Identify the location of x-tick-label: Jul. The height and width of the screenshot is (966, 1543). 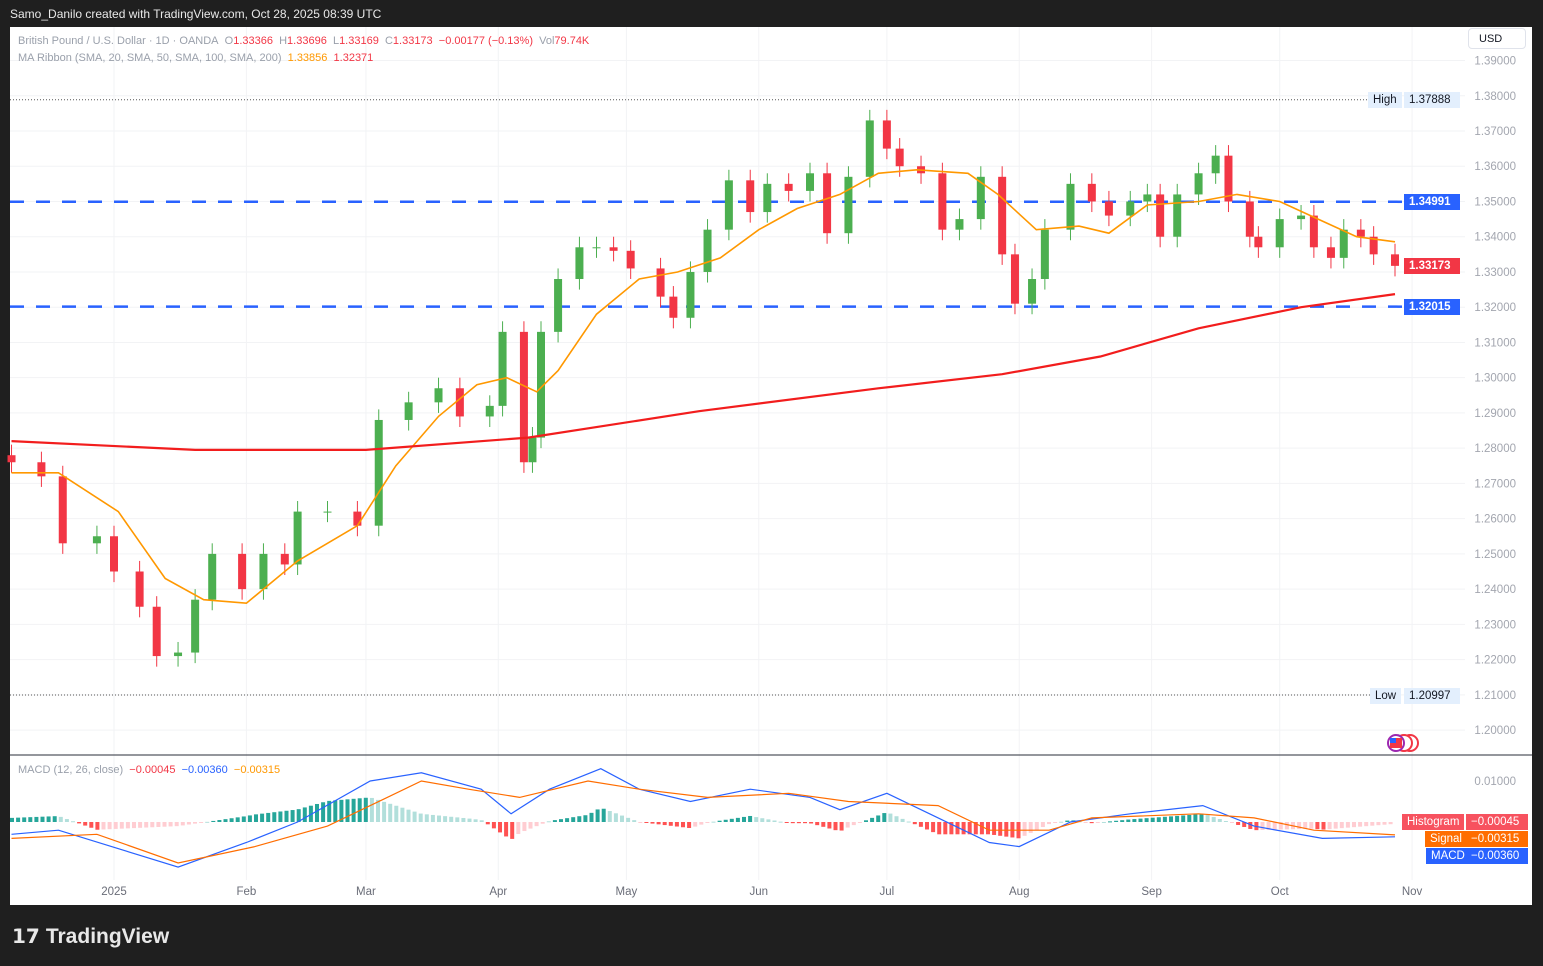
(887, 892).